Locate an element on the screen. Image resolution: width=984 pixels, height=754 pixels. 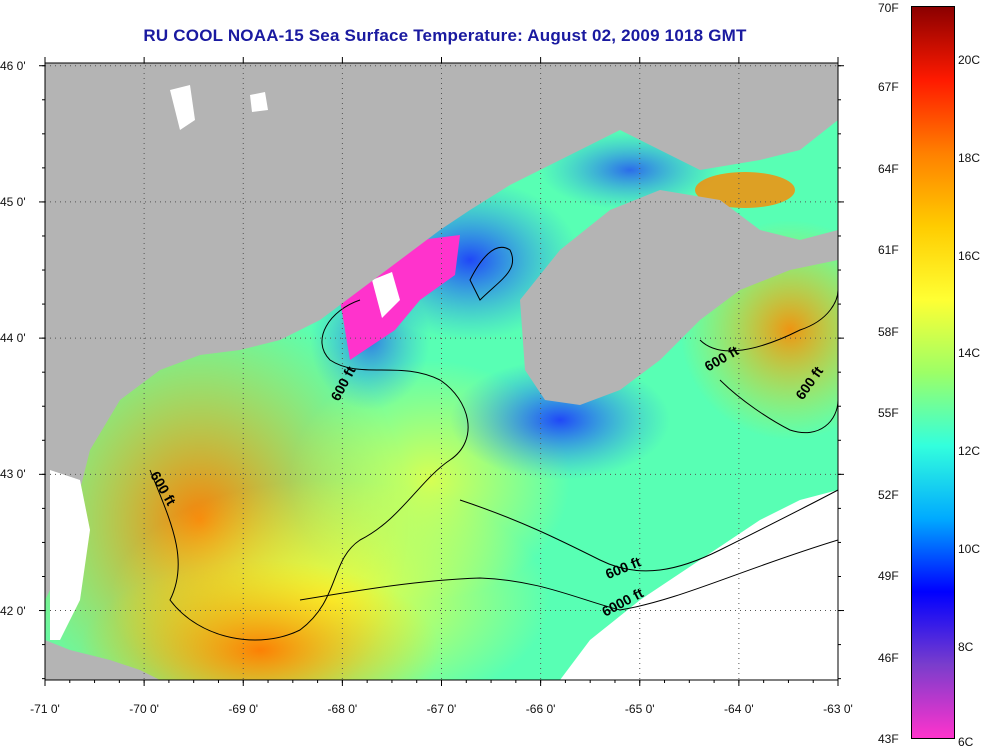
cloud-west is located at coordinates (70, 555).